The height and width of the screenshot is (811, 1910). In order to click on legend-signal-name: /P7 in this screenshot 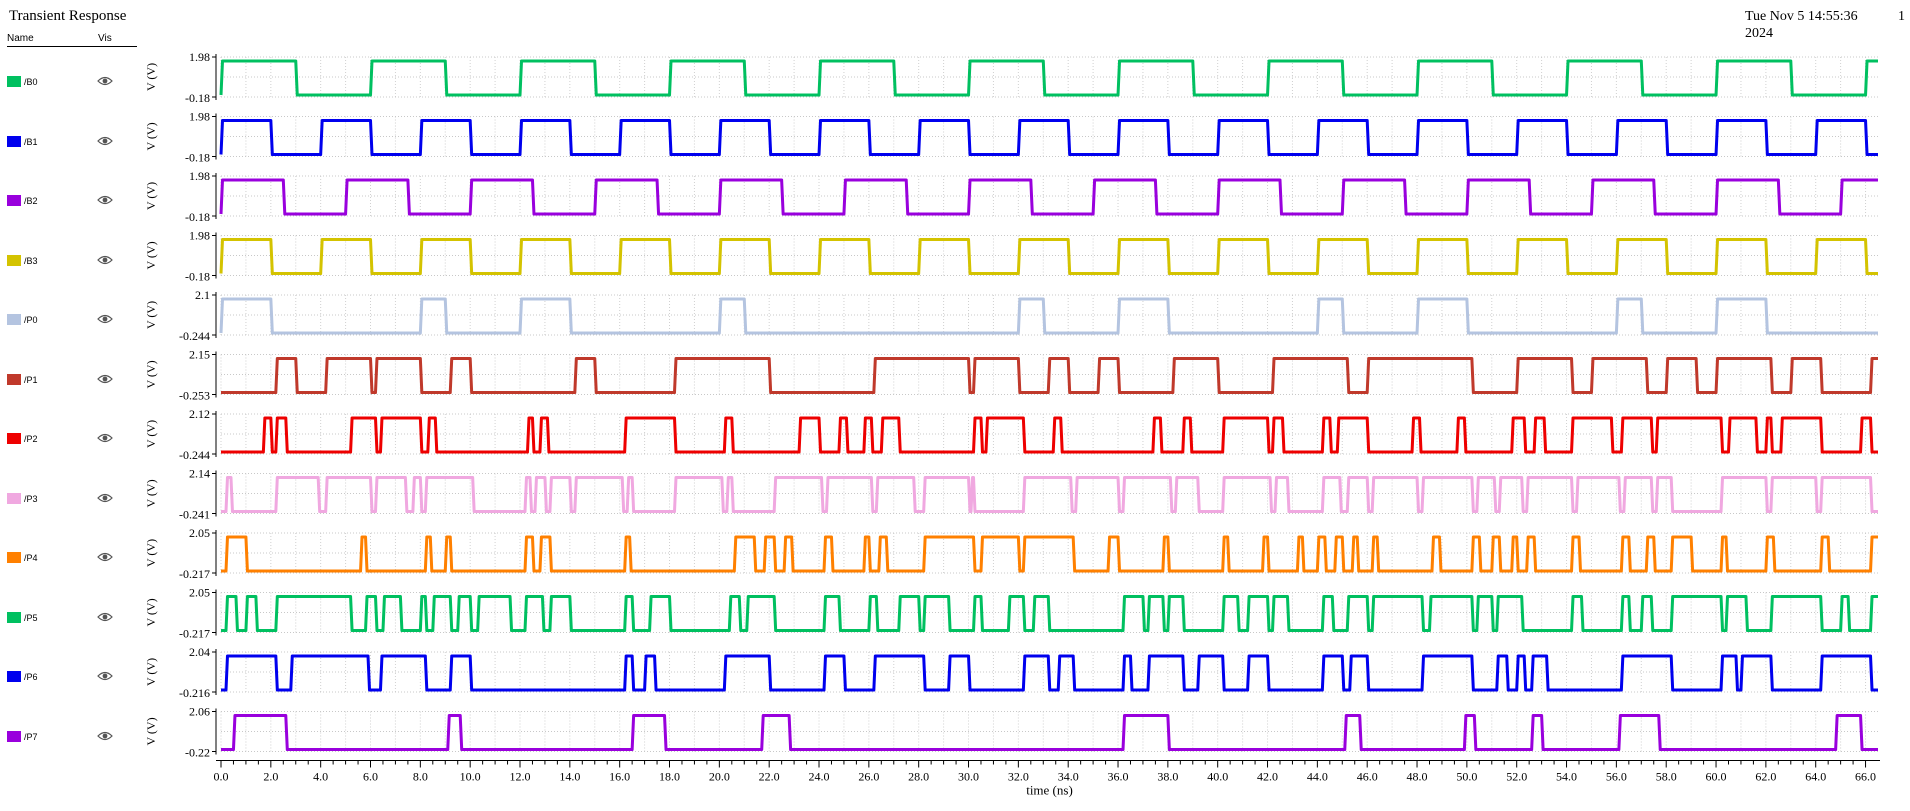, I will do `click(31, 736)`.